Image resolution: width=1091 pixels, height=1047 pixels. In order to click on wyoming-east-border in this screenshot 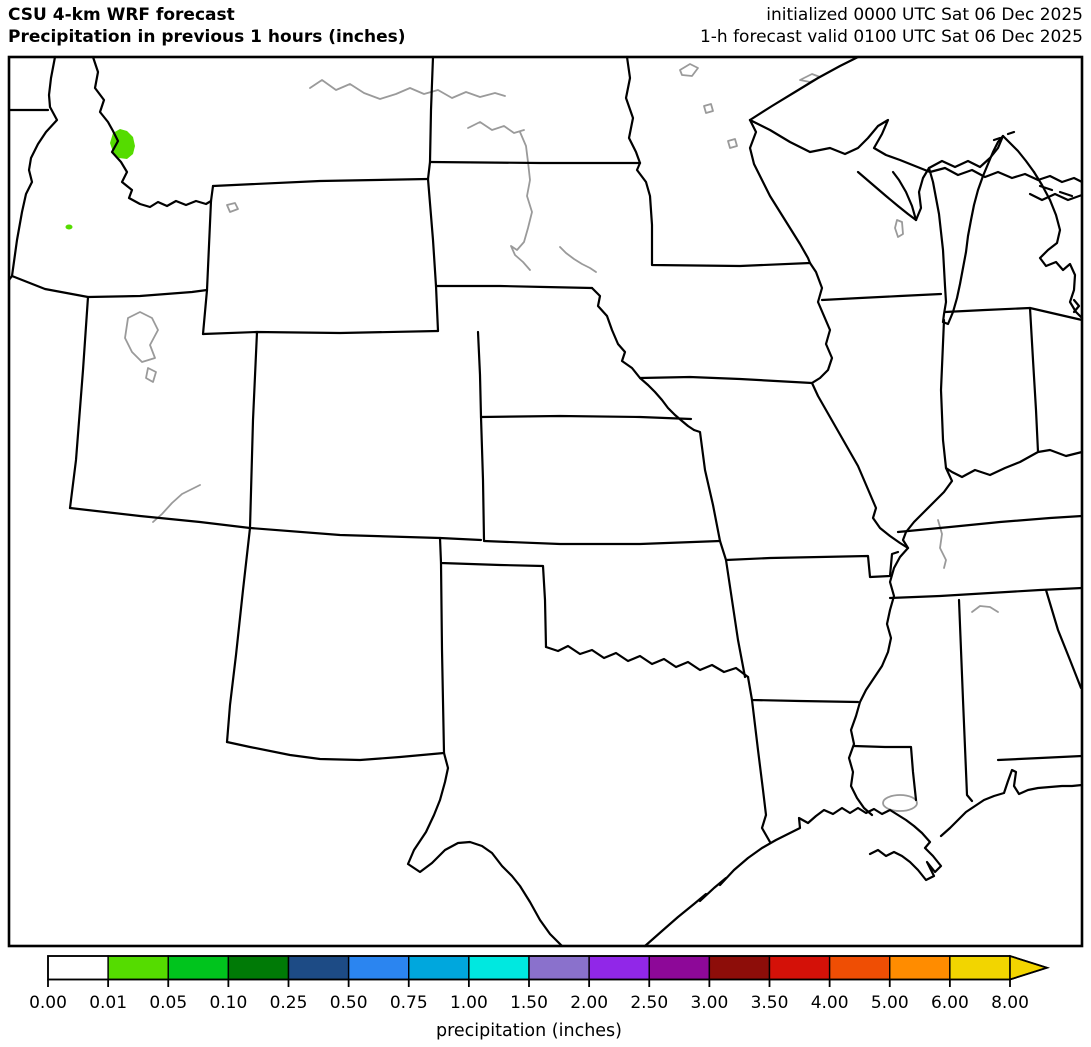, I will do `click(433, 255)`.